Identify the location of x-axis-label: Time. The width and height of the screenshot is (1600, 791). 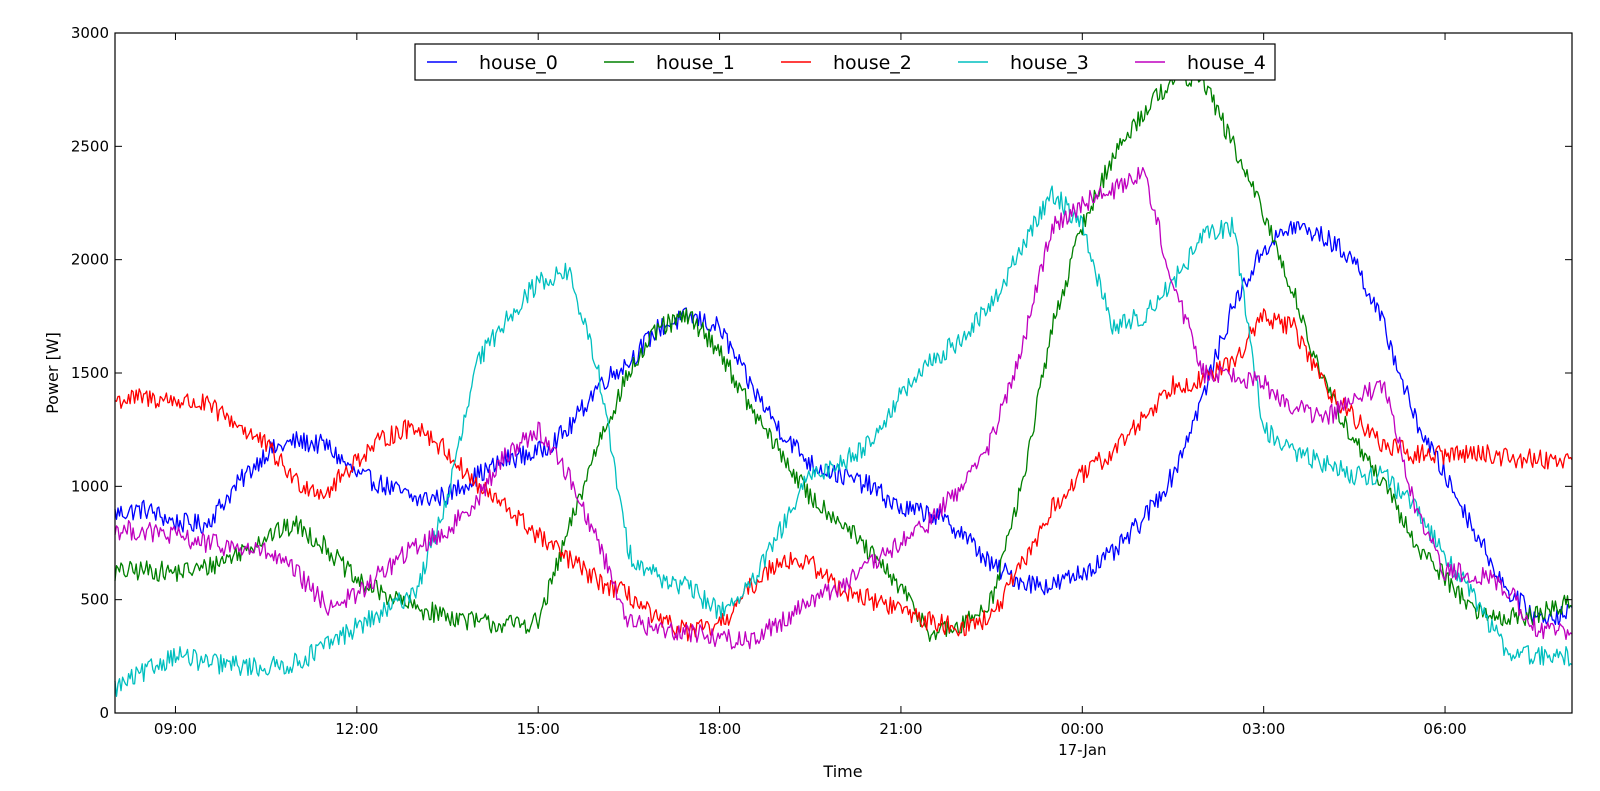
(842, 771).